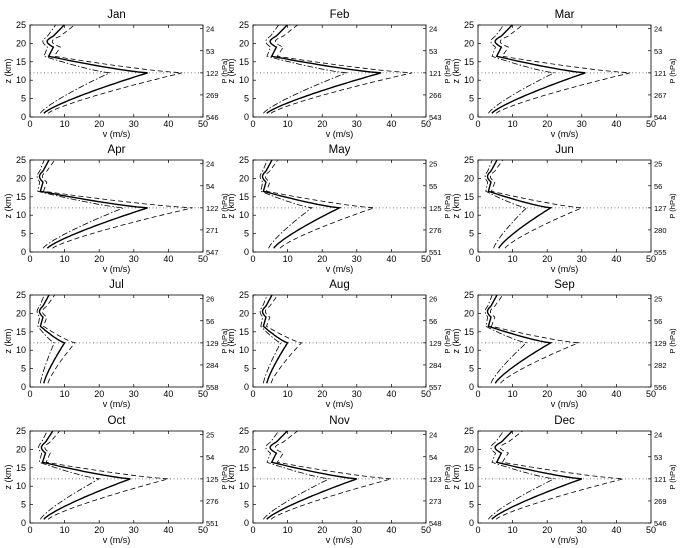  What do you see at coordinates (565, 15) in the screenshot?
I see `panel-title: Mar` at bounding box center [565, 15].